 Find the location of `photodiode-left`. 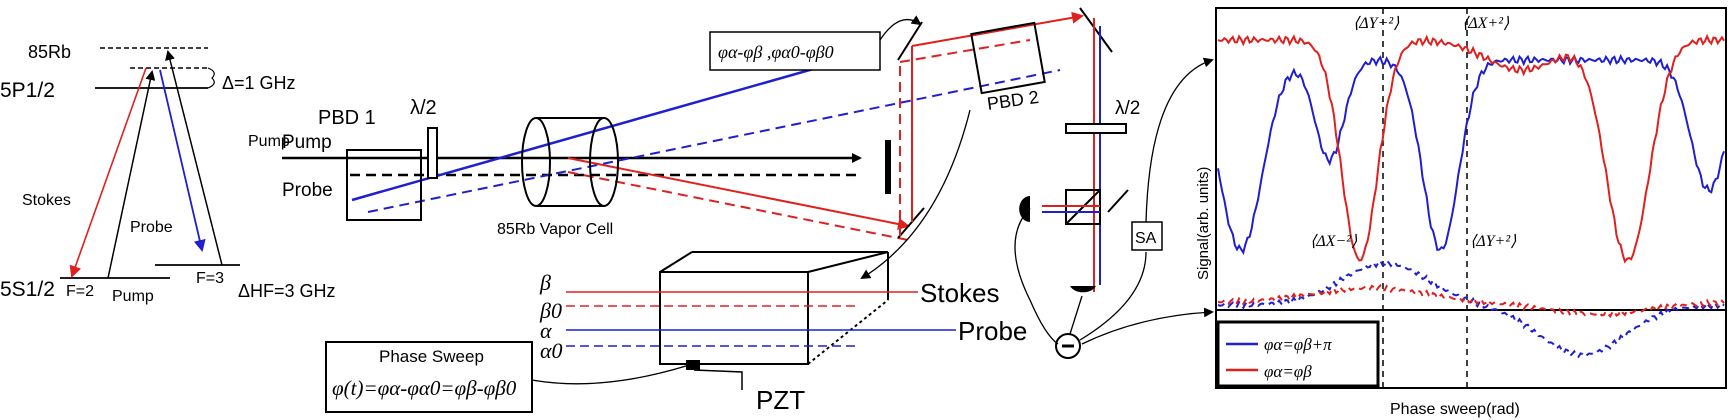

photodiode-left is located at coordinates (1024, 209).